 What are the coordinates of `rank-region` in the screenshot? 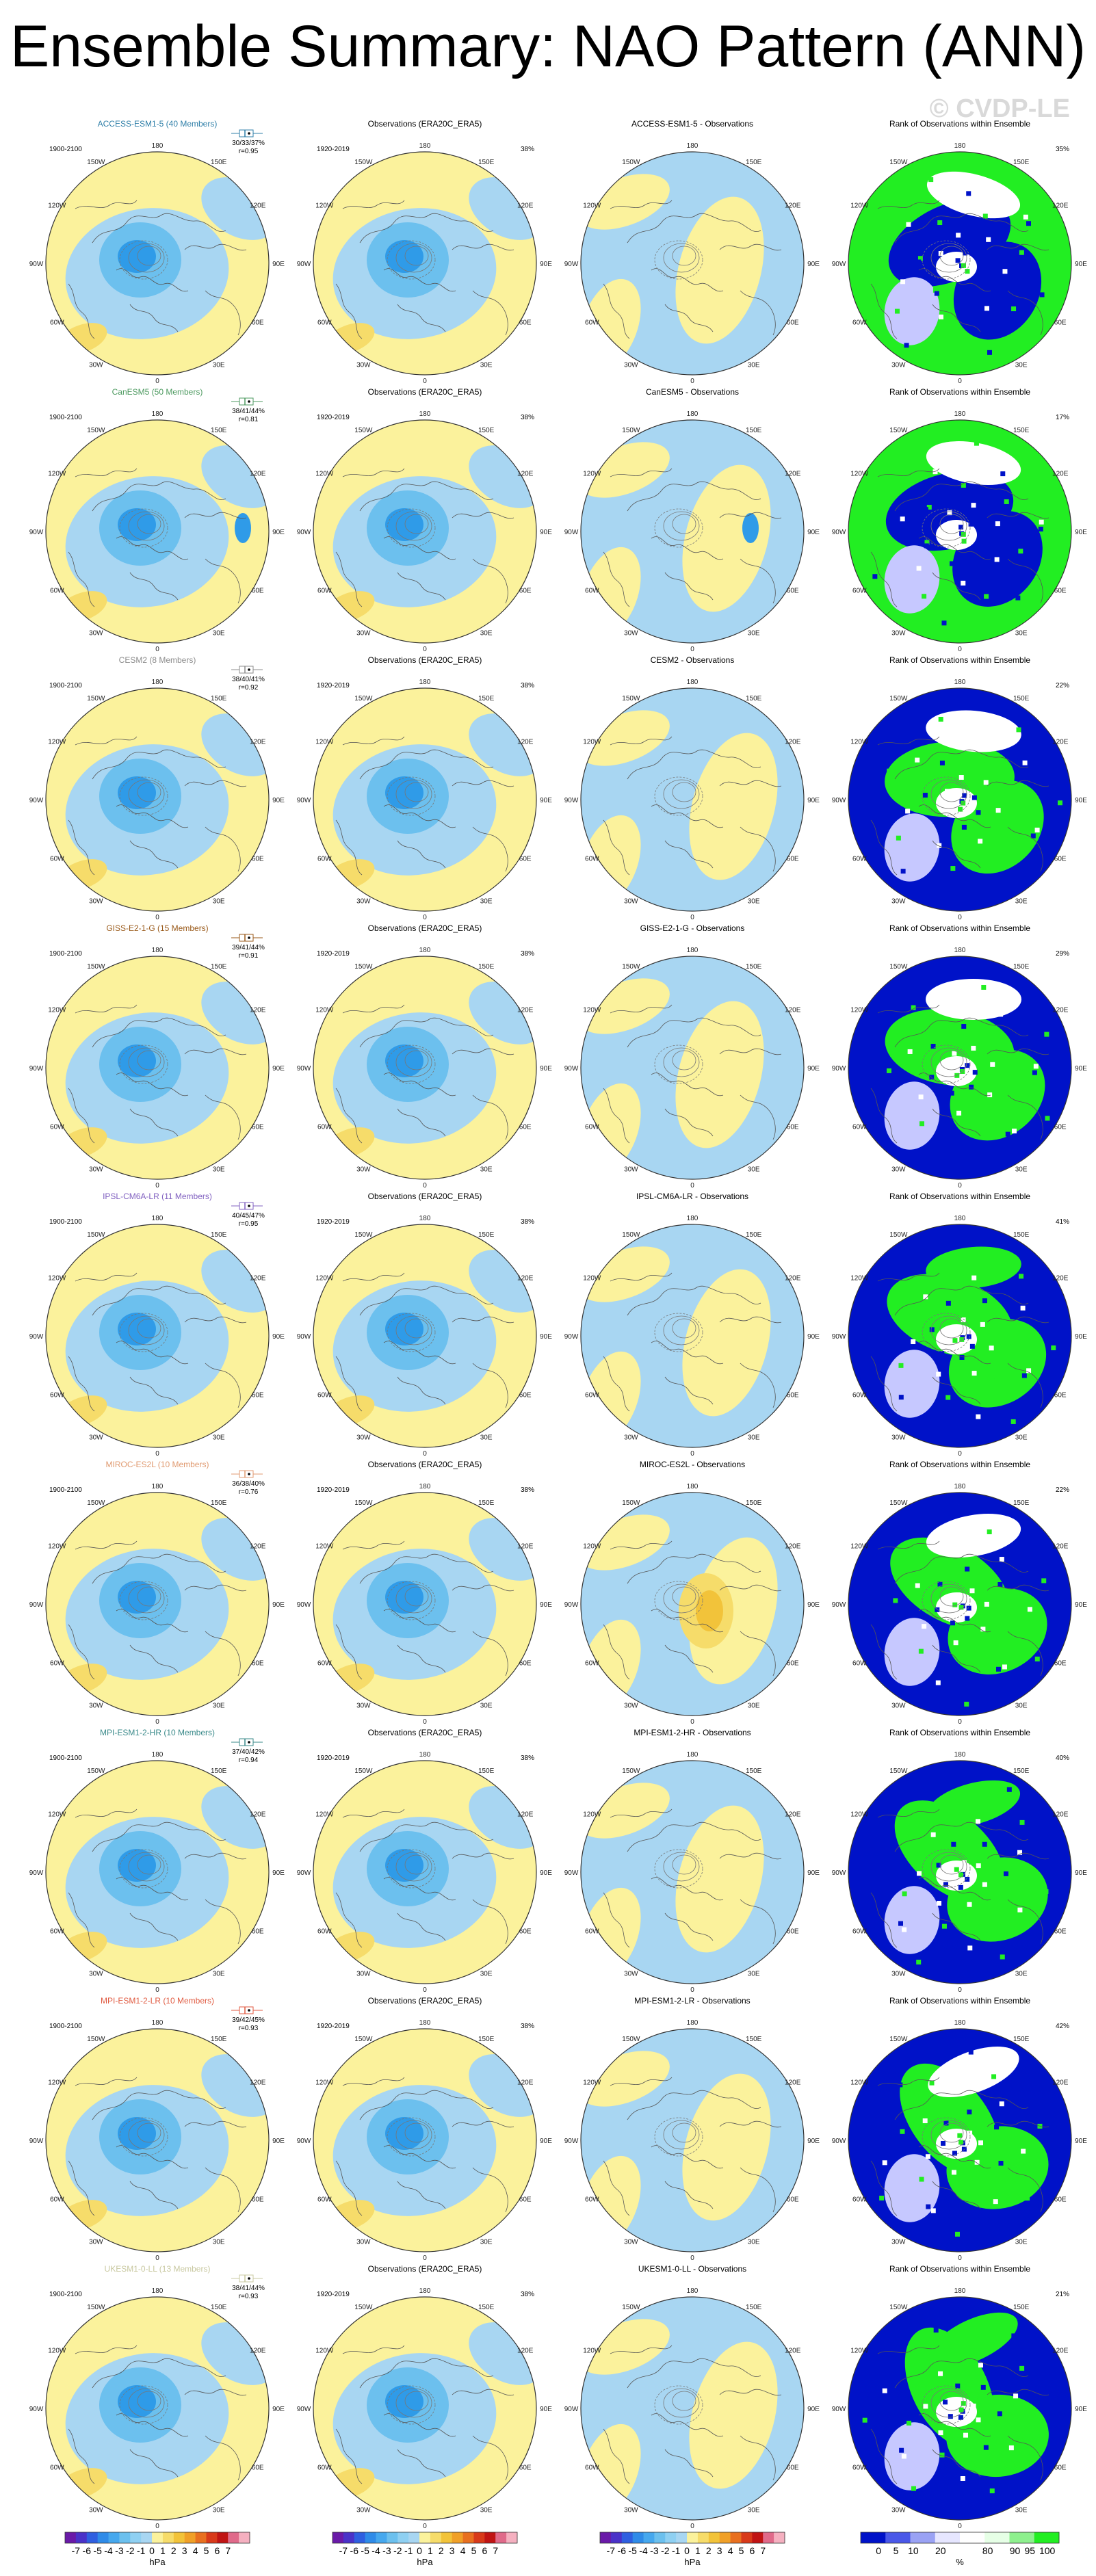 It's located at (912, 847).